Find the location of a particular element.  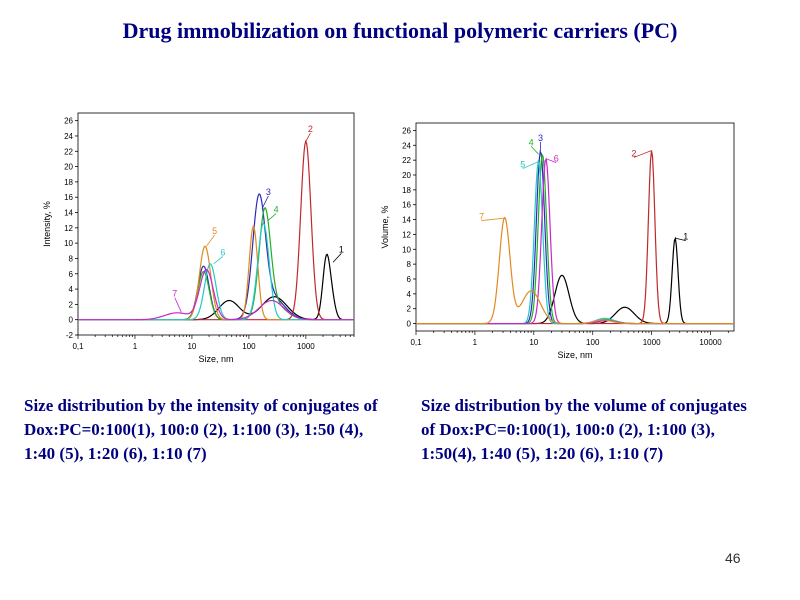

page-number: 46 is located at coordinates (733, 558).